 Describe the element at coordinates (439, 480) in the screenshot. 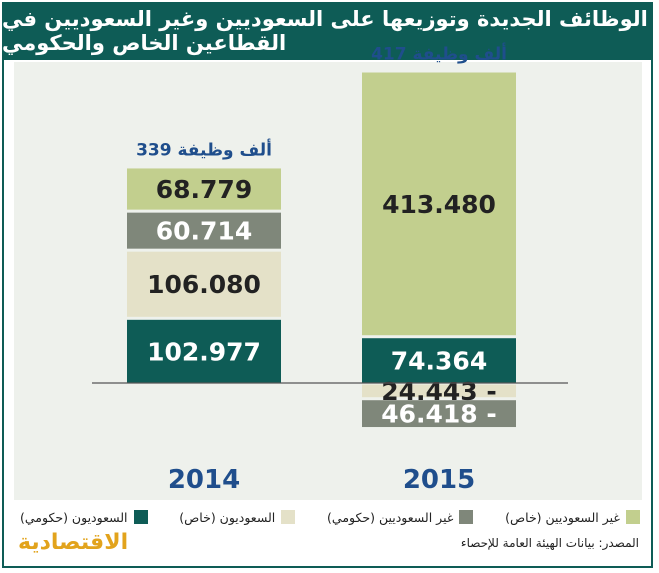

I see `x-tick-label: 2015` at that location.